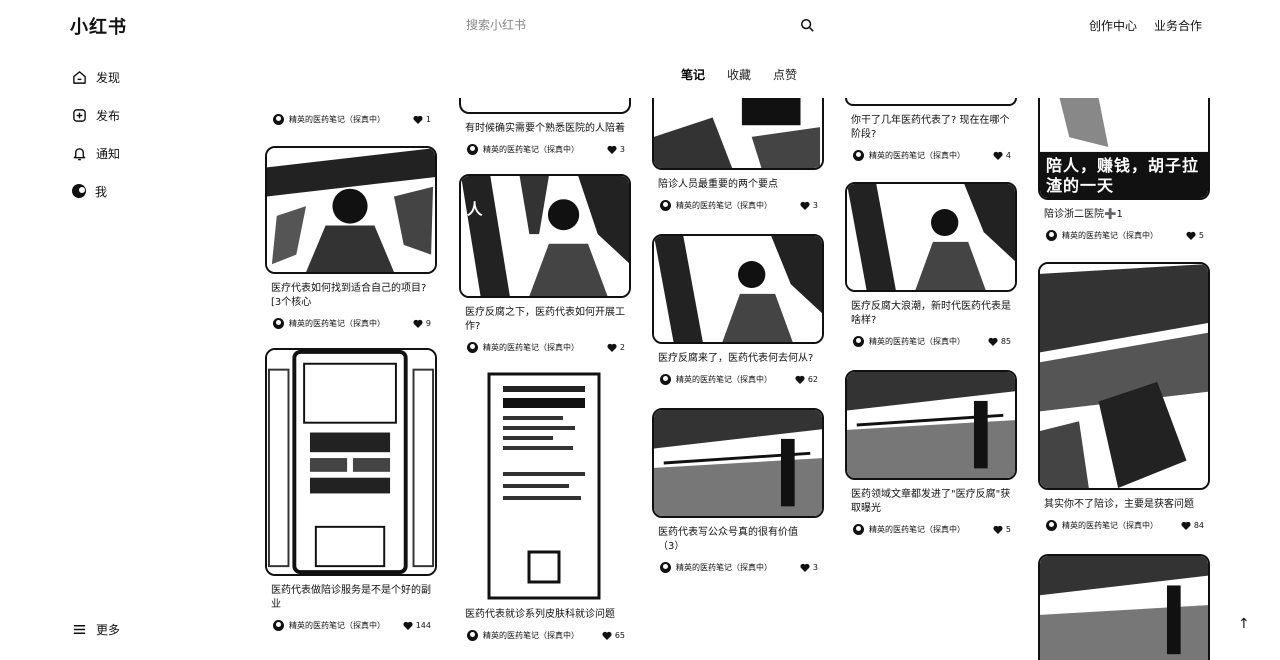 This screenshot has width=1280, height=660. Describe the element at coordinates (351, 109) in the screenshot. I see `note-card: 精英的医药笔记（探真中） 1` at that location.